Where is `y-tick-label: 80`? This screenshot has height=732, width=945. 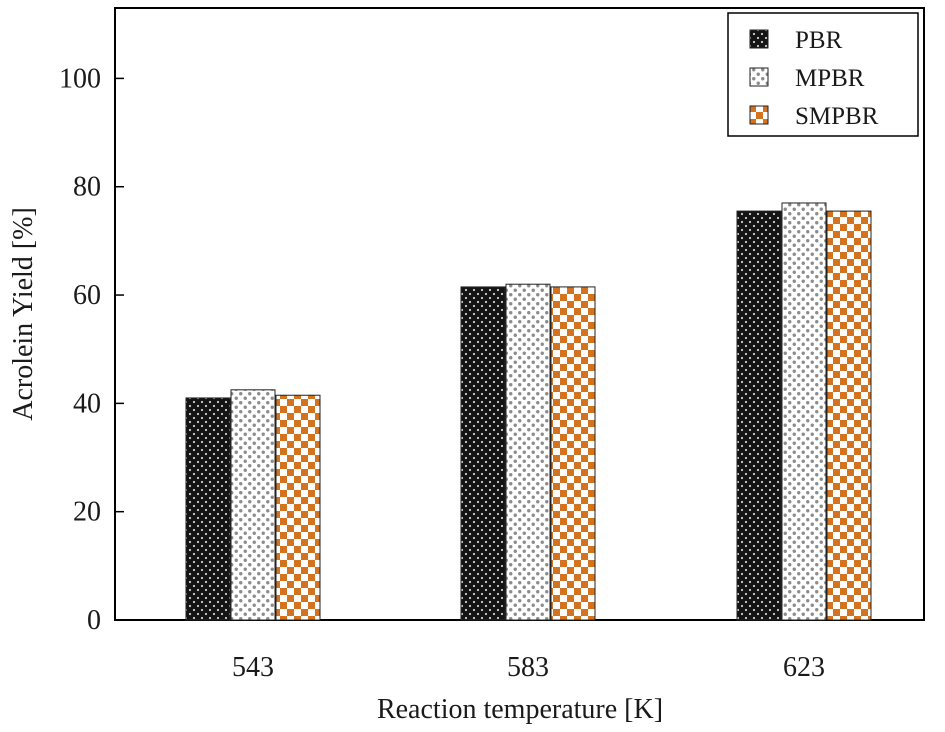 y-tick-label: 80 is located at coordinates (87, 187).